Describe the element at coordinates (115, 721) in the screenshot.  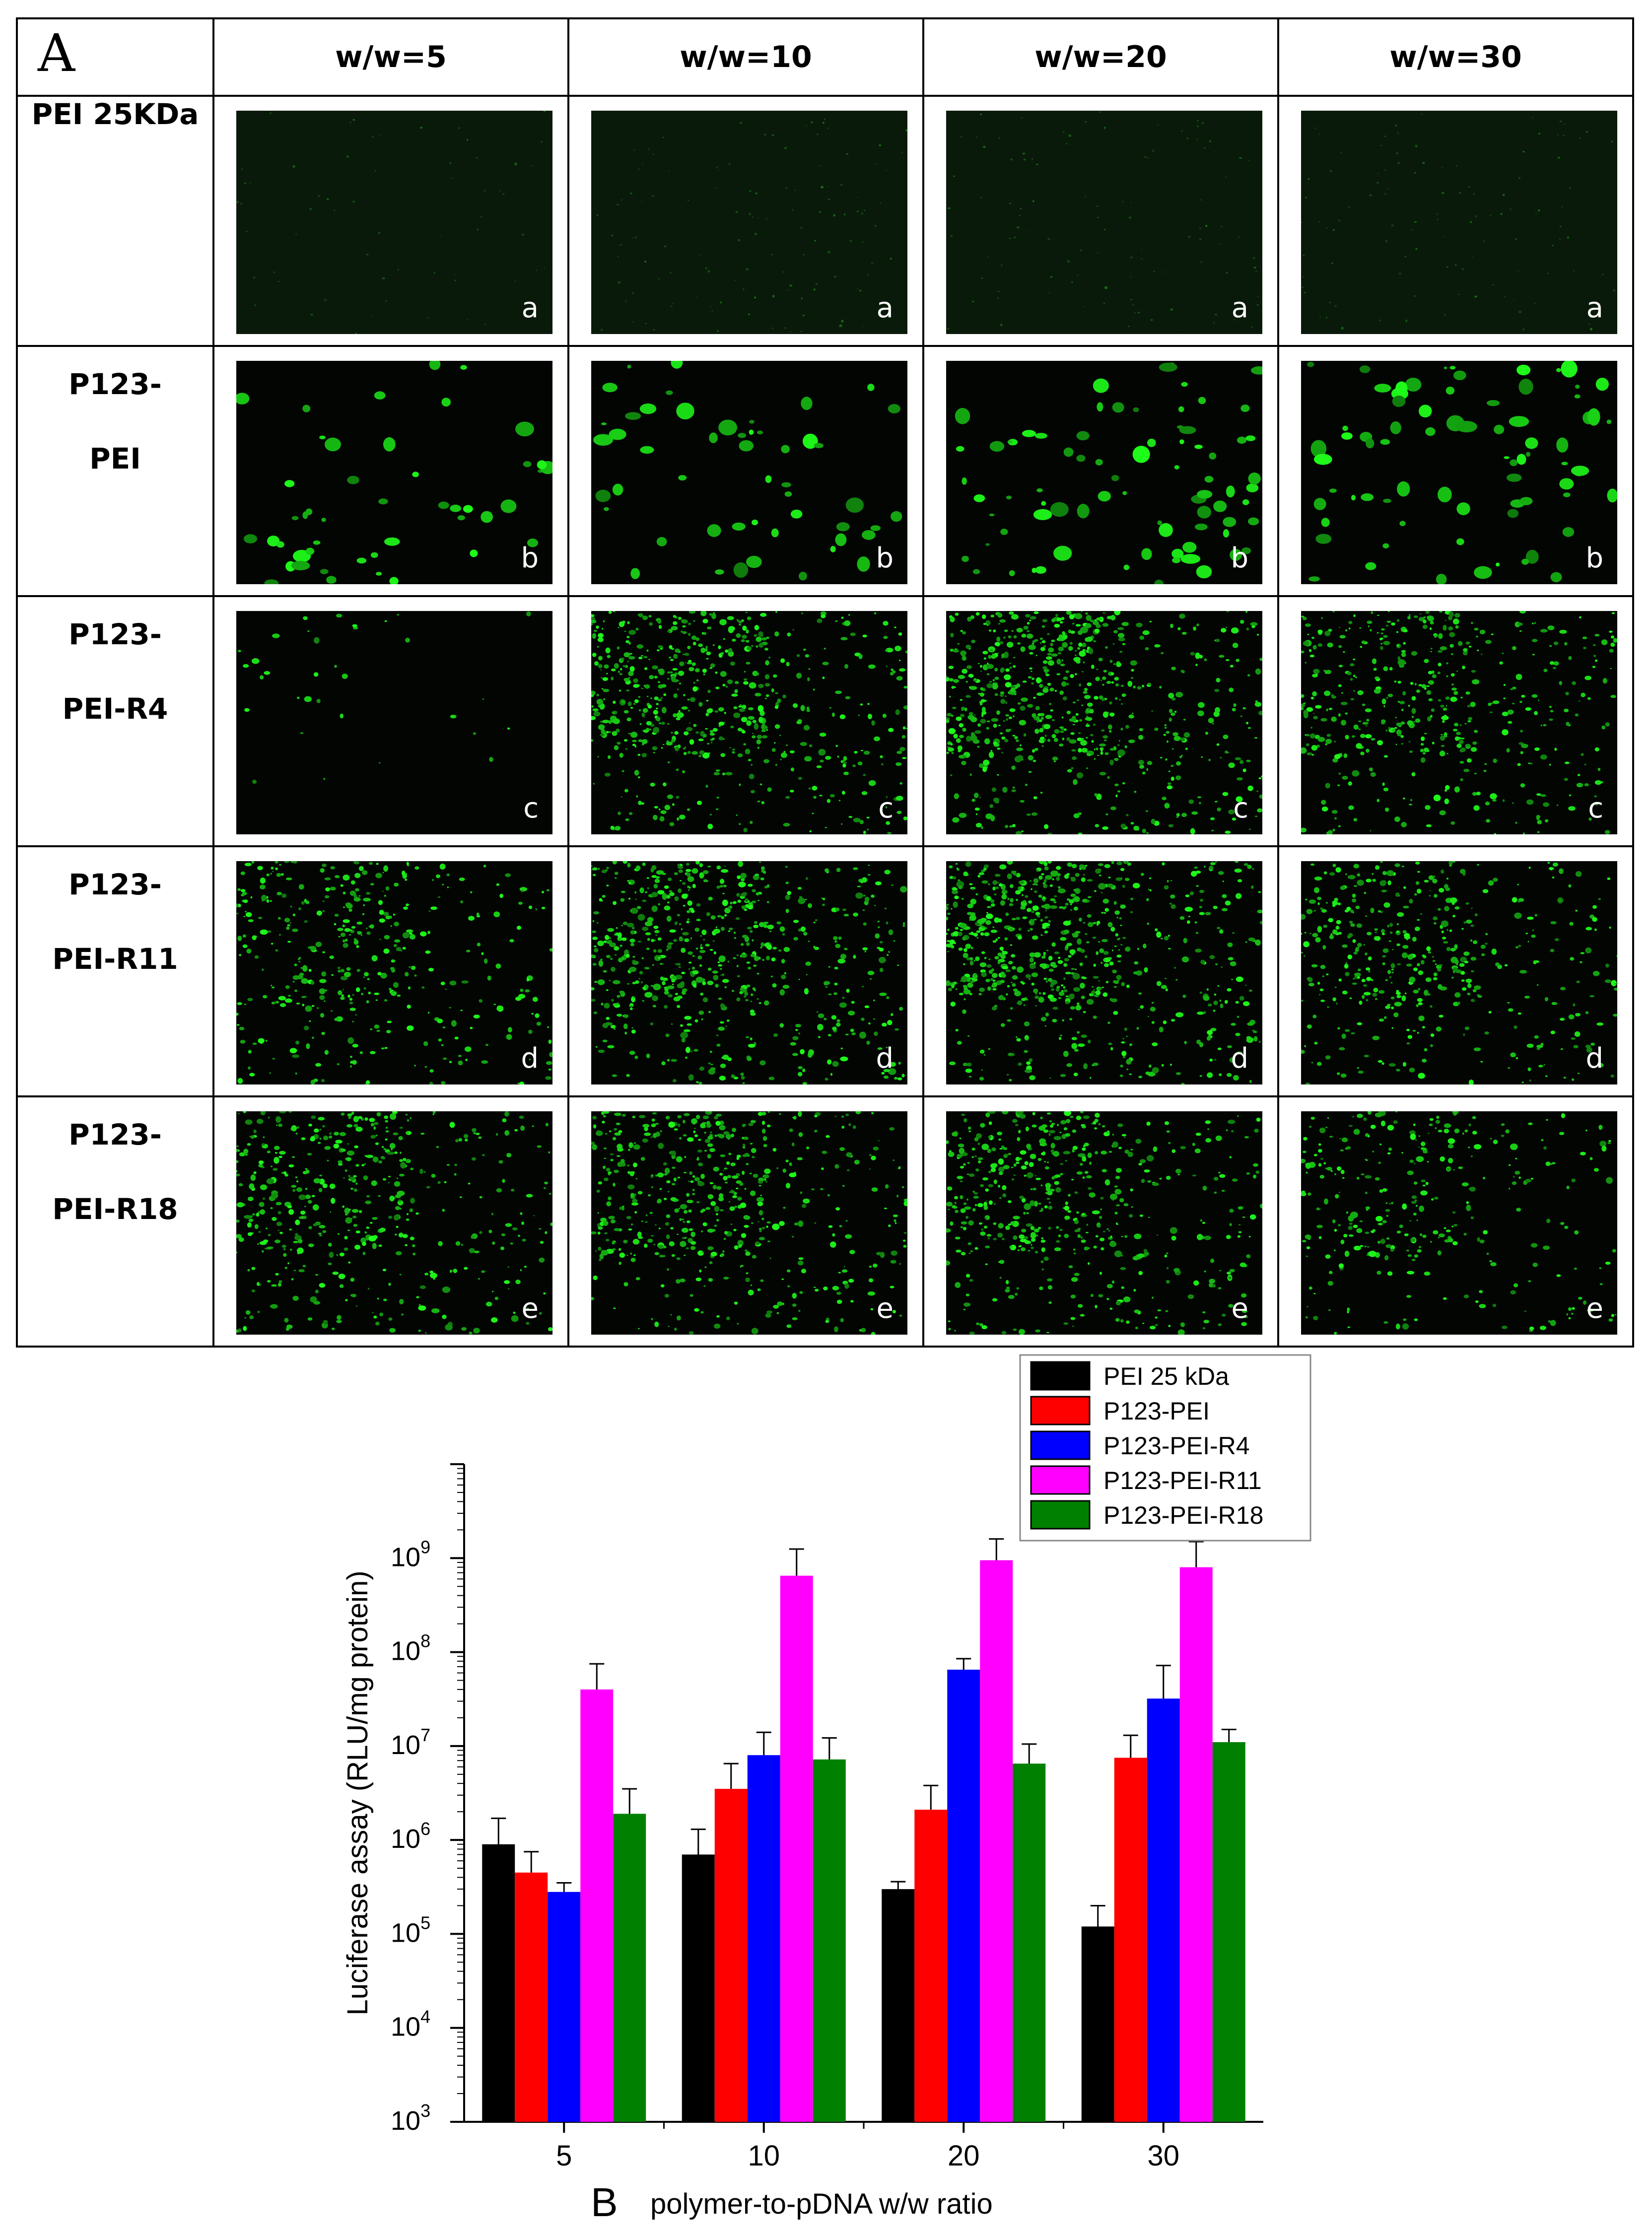
I see `row-label: P123- PEI-R4` at that location.